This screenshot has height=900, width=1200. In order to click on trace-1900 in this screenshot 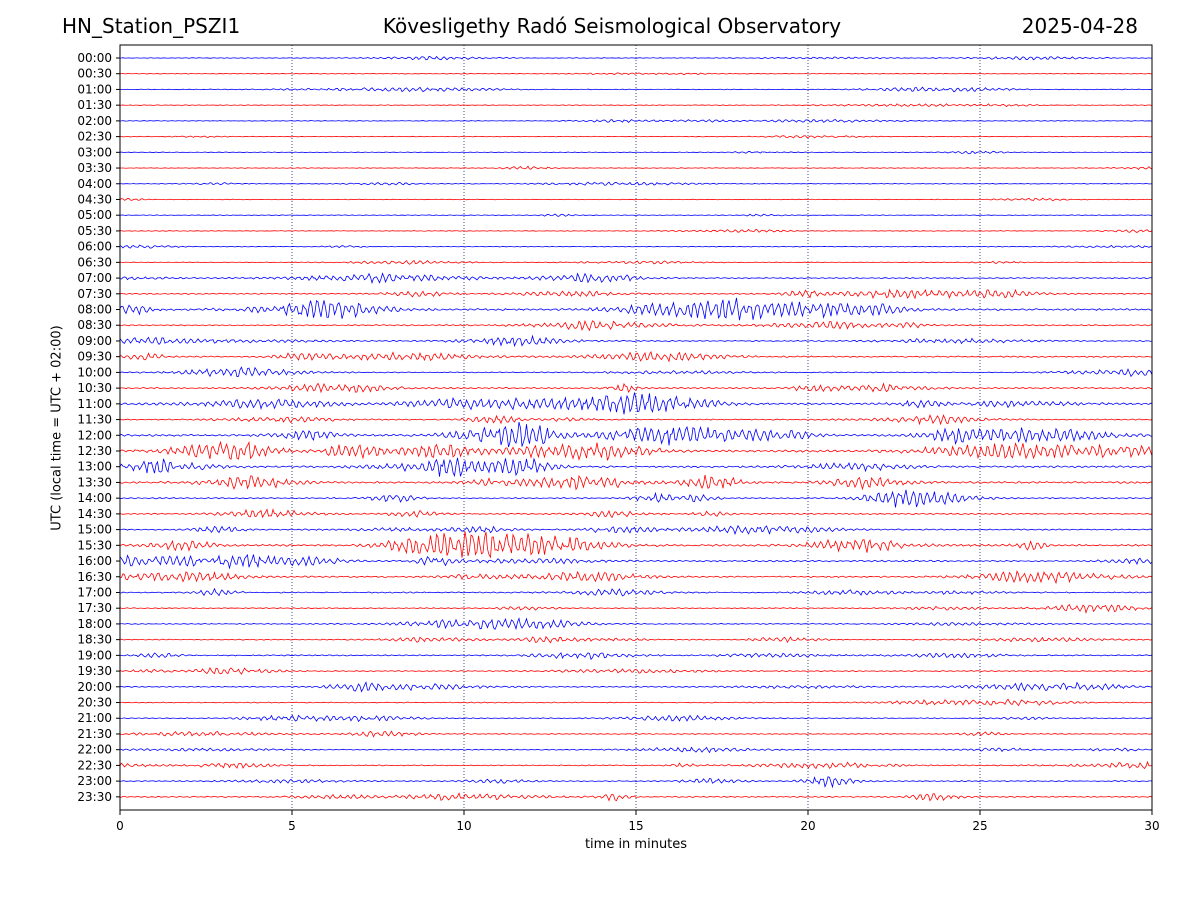, I will do `click(636, 656)`.